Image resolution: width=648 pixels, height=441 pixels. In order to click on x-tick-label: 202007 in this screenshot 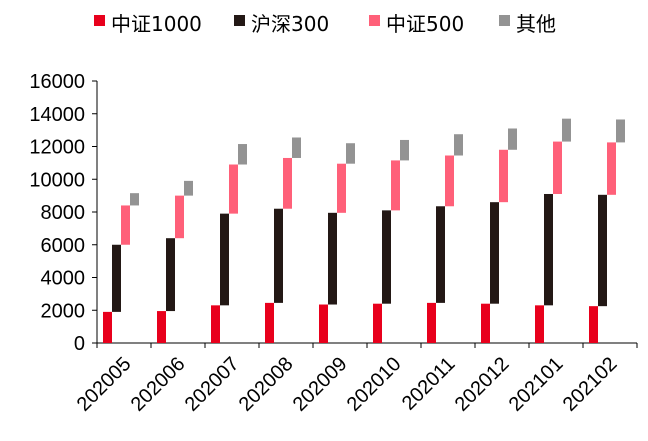, I will do `click(212, 384)`.